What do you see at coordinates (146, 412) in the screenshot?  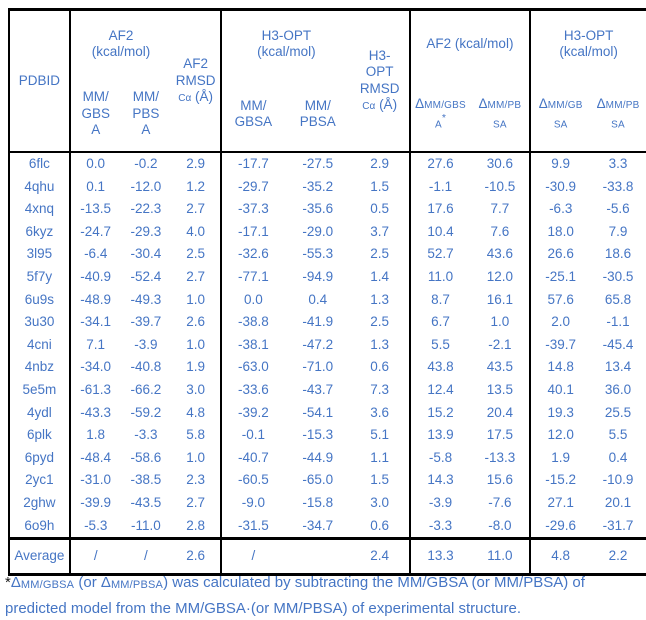 I see `value-cell: -59.2` at bounding box center [146, 412].